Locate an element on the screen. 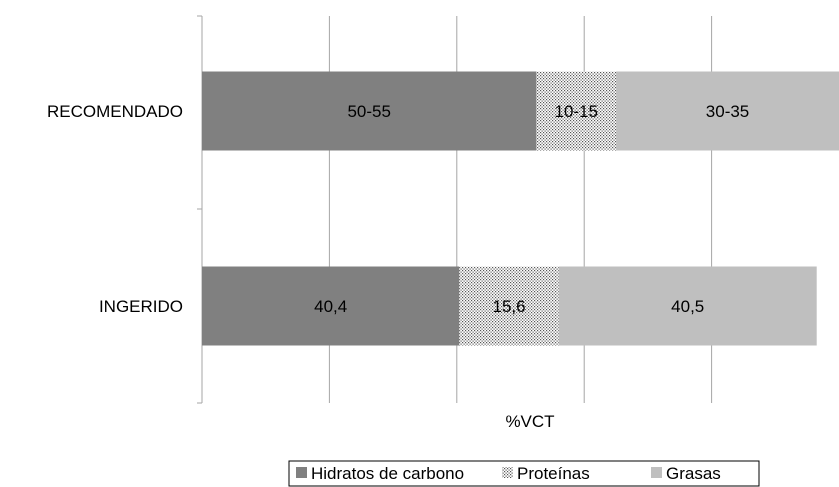 The image size is (839, 487). legend-label: Hidratos de carbono is located at coordinates (387, 473).